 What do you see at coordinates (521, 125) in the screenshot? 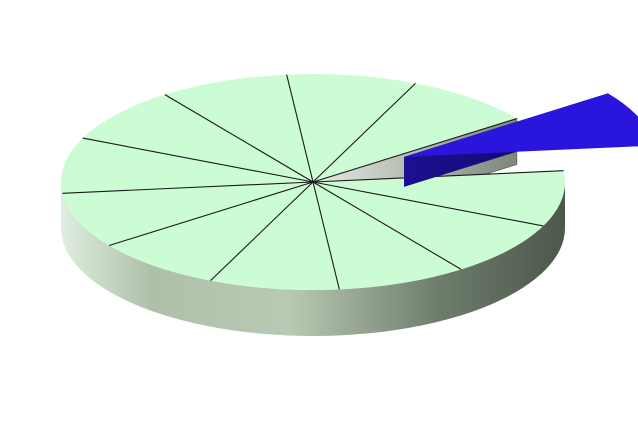
I see `exploded-slice-top` at bounding box center [521, 125].